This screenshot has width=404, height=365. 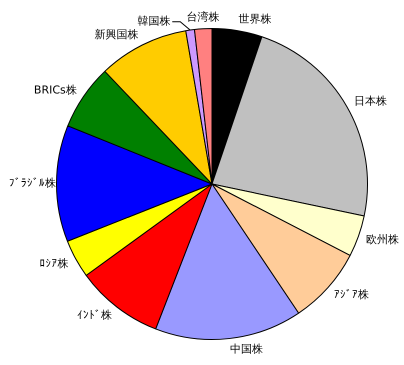 I want to click on slice-label: ﾌﾞﾗｼﾞﾙ株, so click(x=32, y=183).